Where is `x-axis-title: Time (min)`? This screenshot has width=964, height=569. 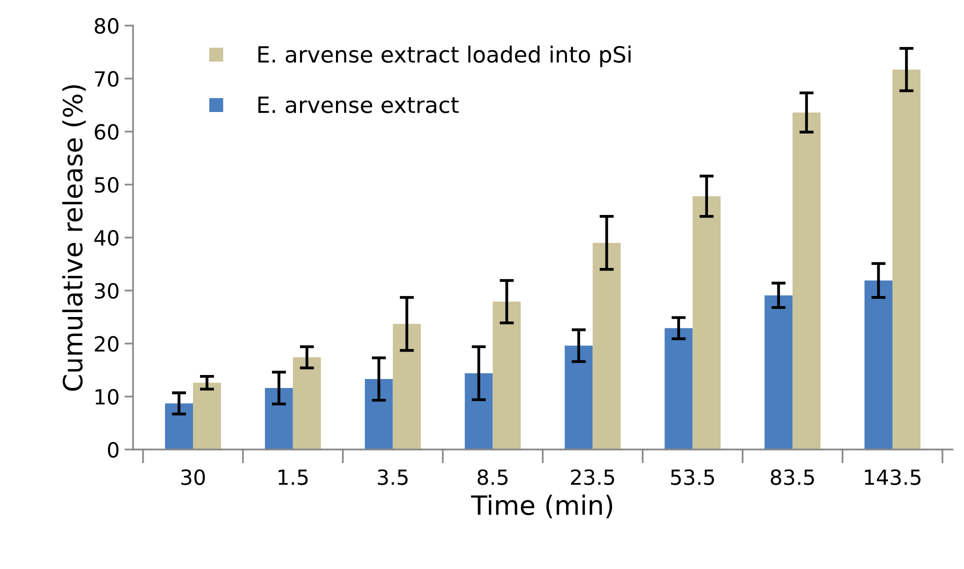 x-axis-title: Time (min) is located at coordinates (541, 506).